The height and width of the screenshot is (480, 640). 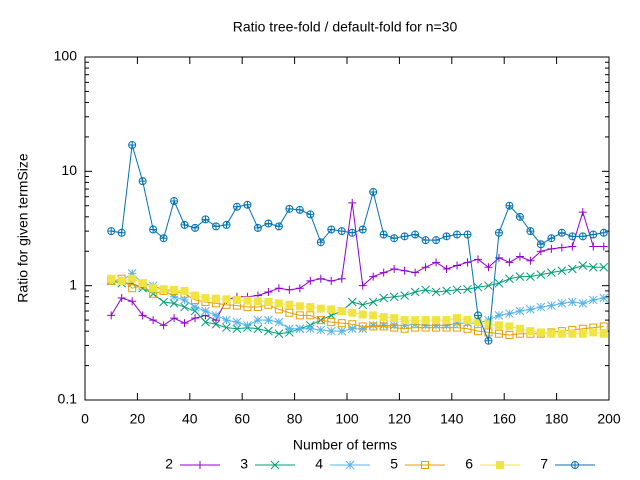 I want to click on x-tick-label: 40, so click(x=190, y=419).